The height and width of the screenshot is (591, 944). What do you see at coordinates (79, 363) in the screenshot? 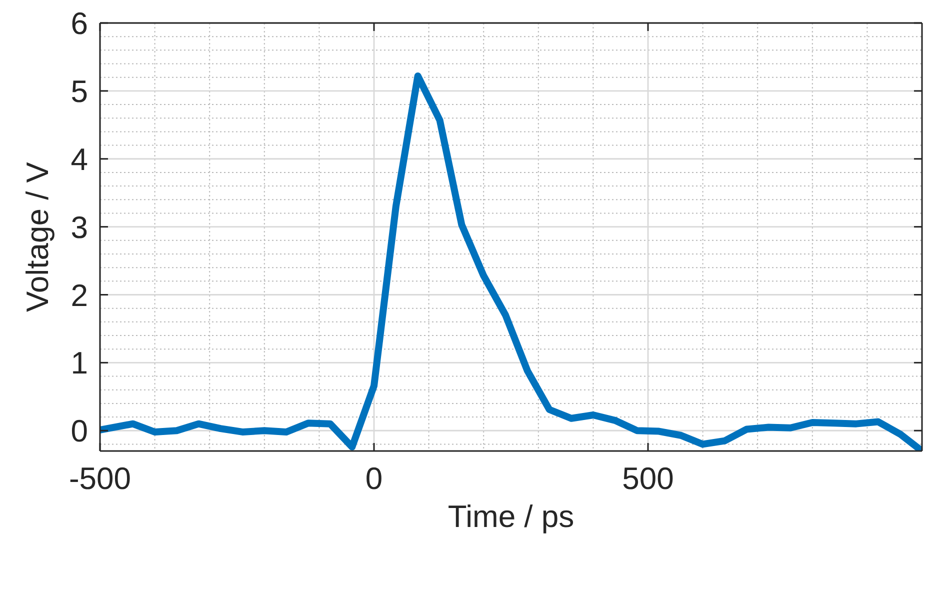
I see `y-tick-label: 1` at bounding box center [79, 363].